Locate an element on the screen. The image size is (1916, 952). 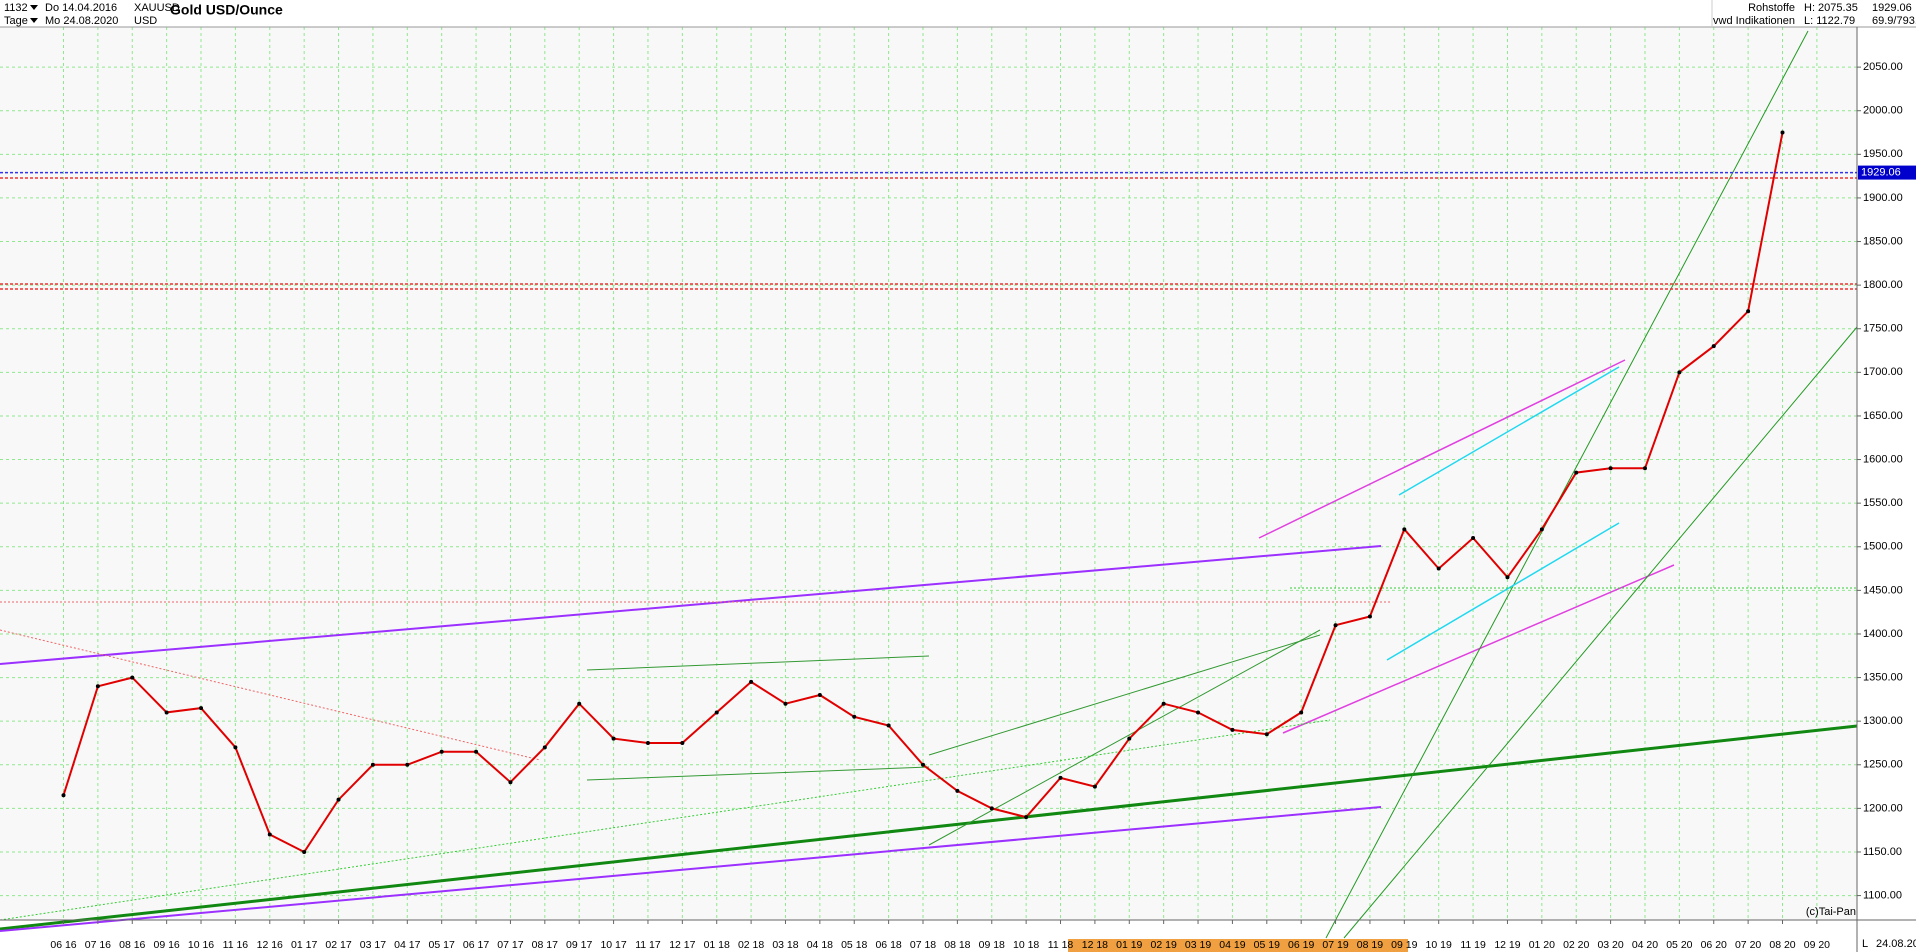
x-tick-label: 12 16 is located at coordinates (270, 945).